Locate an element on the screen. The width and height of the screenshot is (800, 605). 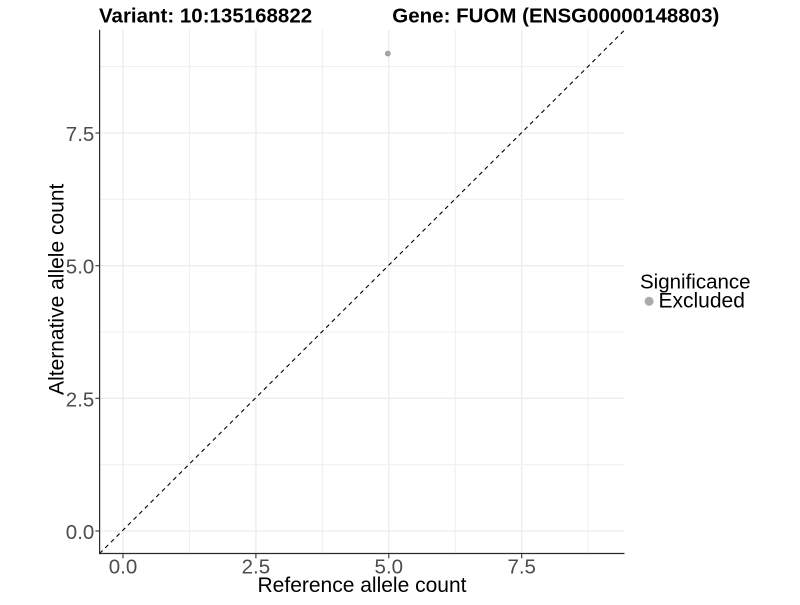
svg-text: Gene: FUOM (ENSG00000148803) is located at coordinates (555, 15).